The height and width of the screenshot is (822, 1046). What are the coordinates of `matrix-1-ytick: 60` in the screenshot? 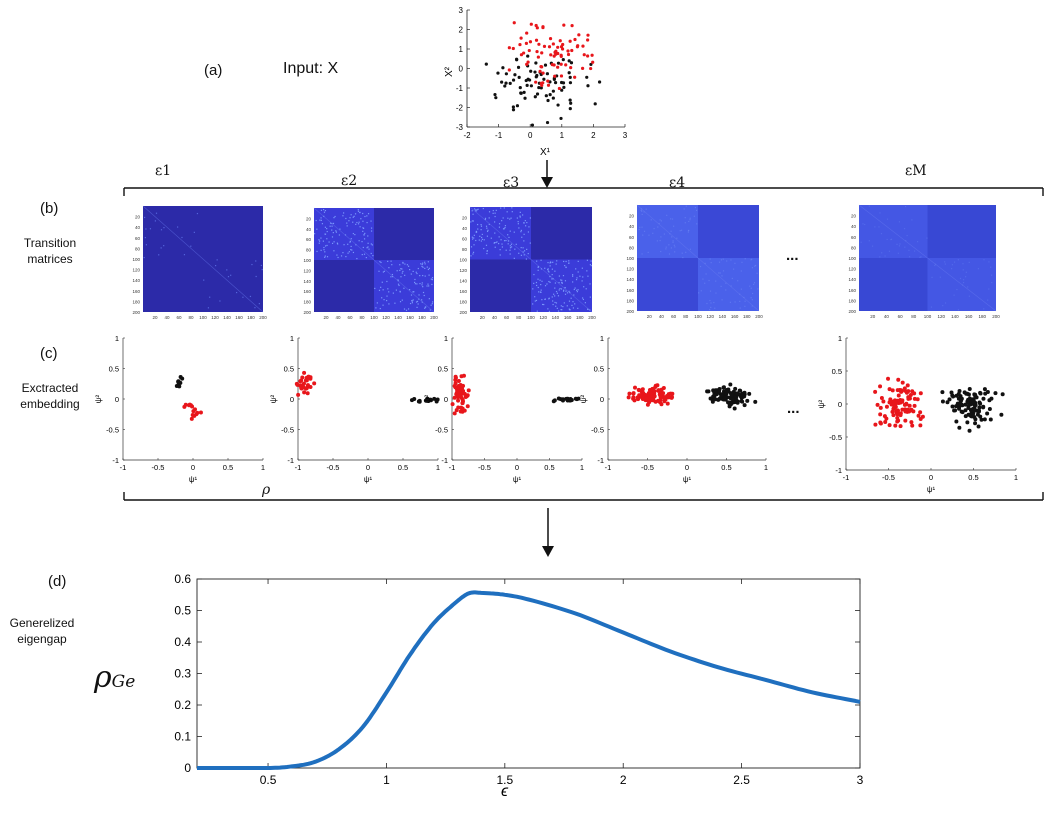 It's located at (138, 238).